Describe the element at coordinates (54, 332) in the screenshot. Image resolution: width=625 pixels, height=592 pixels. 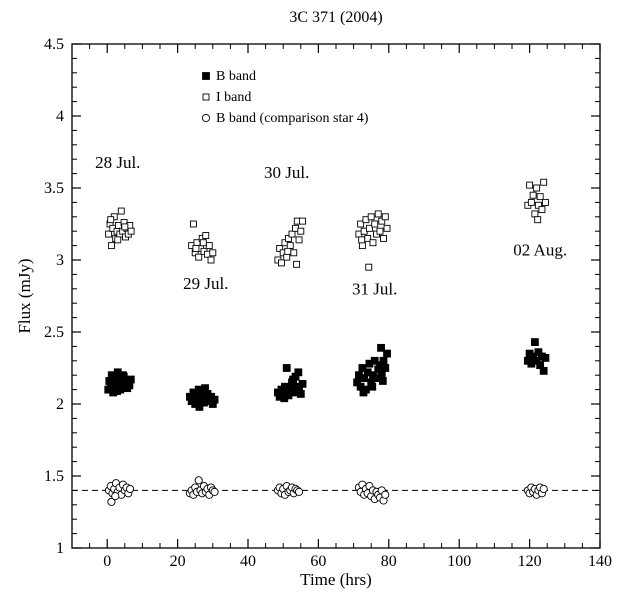
I see `y-tick-label: 2.5` at that location.